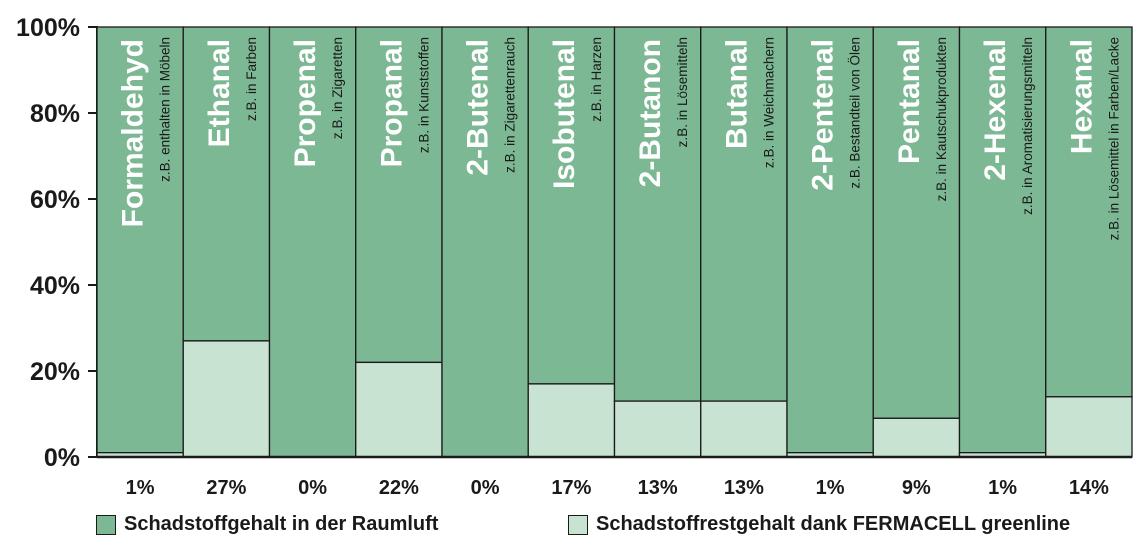 This screenshot has width=1148, height=555. Describe the element at coordinates (916, 488) in the screenshot. I see `x-tick-label: 9%` at that location.